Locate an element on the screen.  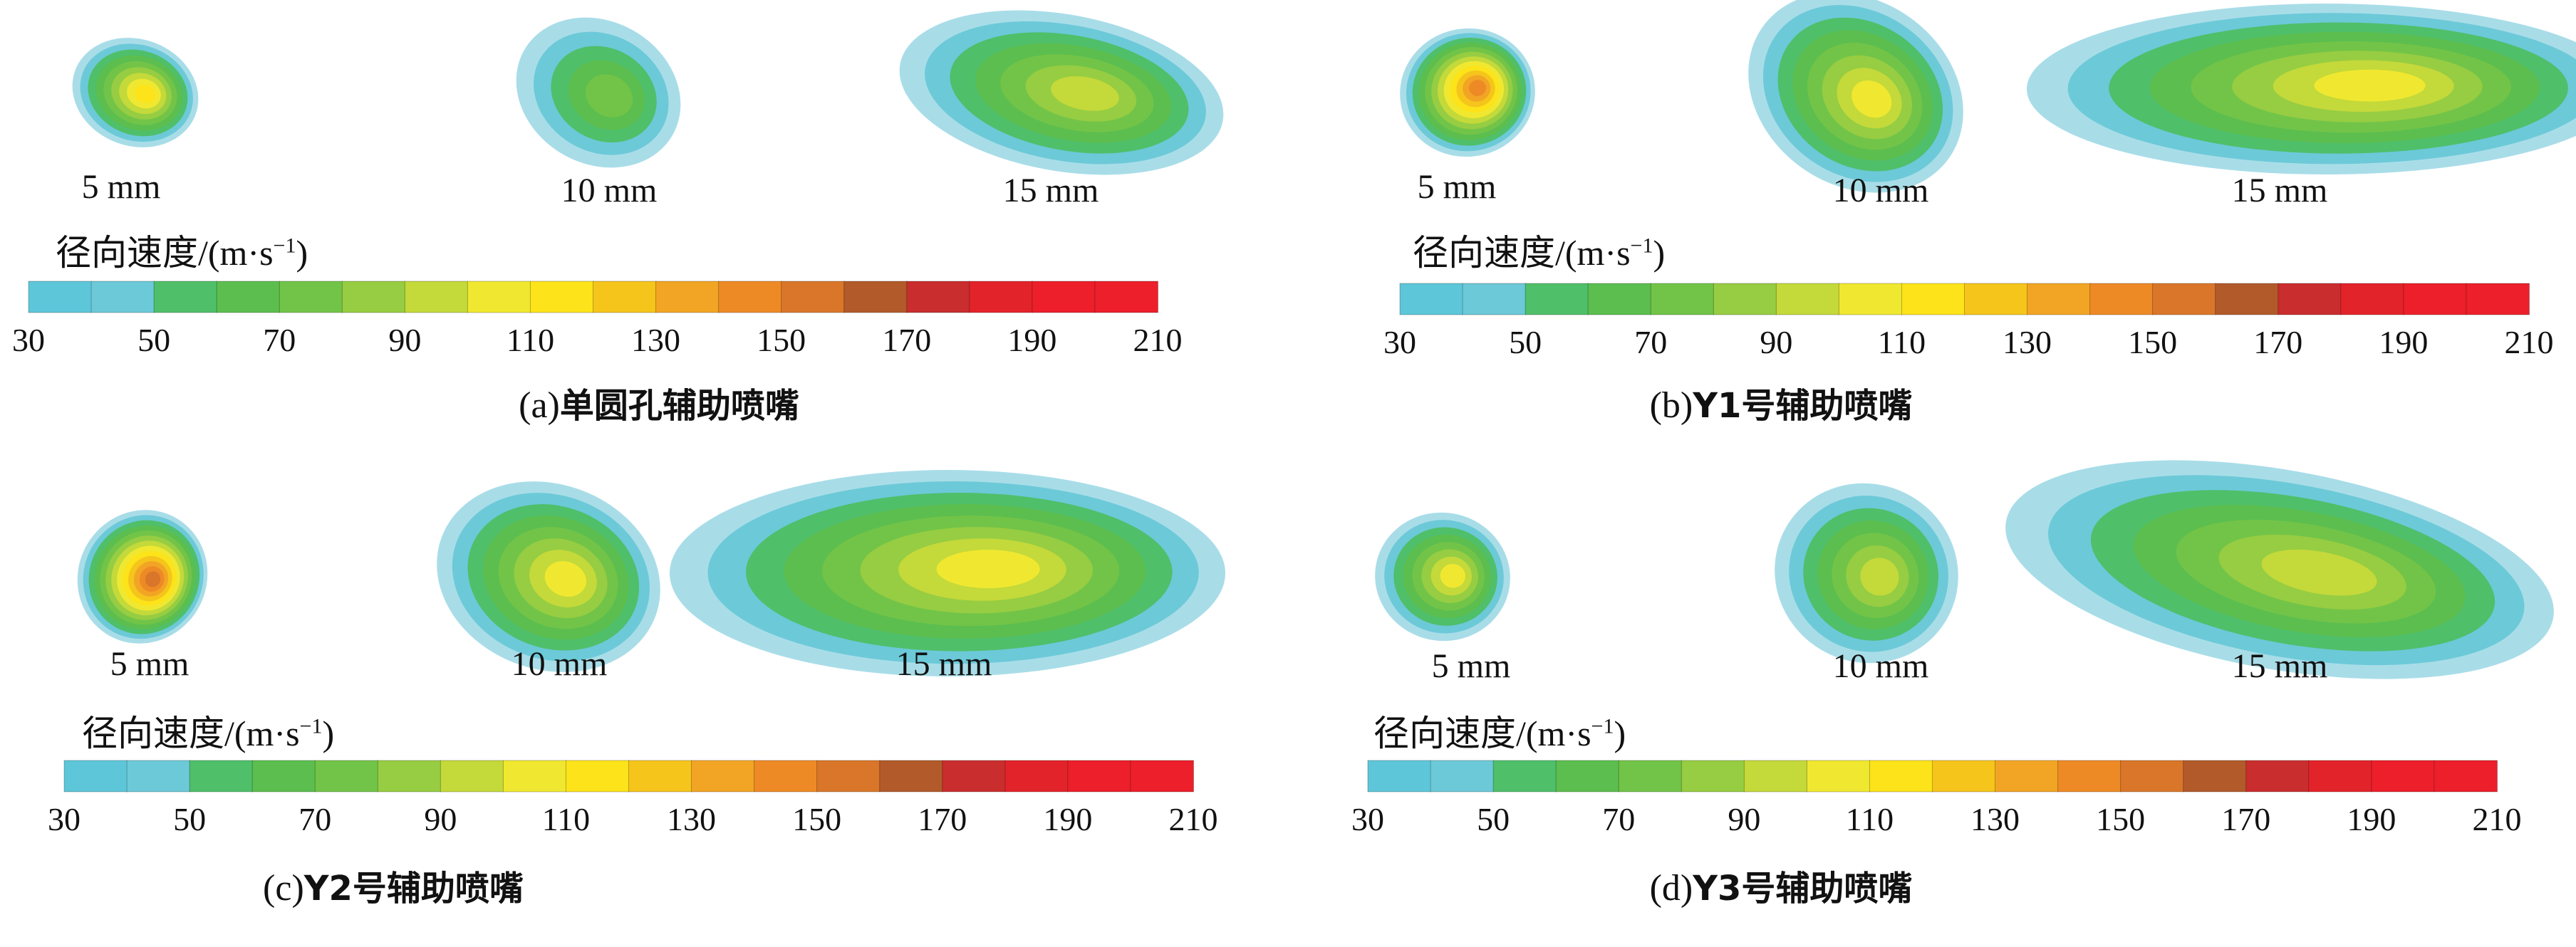
panel-caption: (c)Y2号辅助喷嘴 is located at coordinates (393, 888).